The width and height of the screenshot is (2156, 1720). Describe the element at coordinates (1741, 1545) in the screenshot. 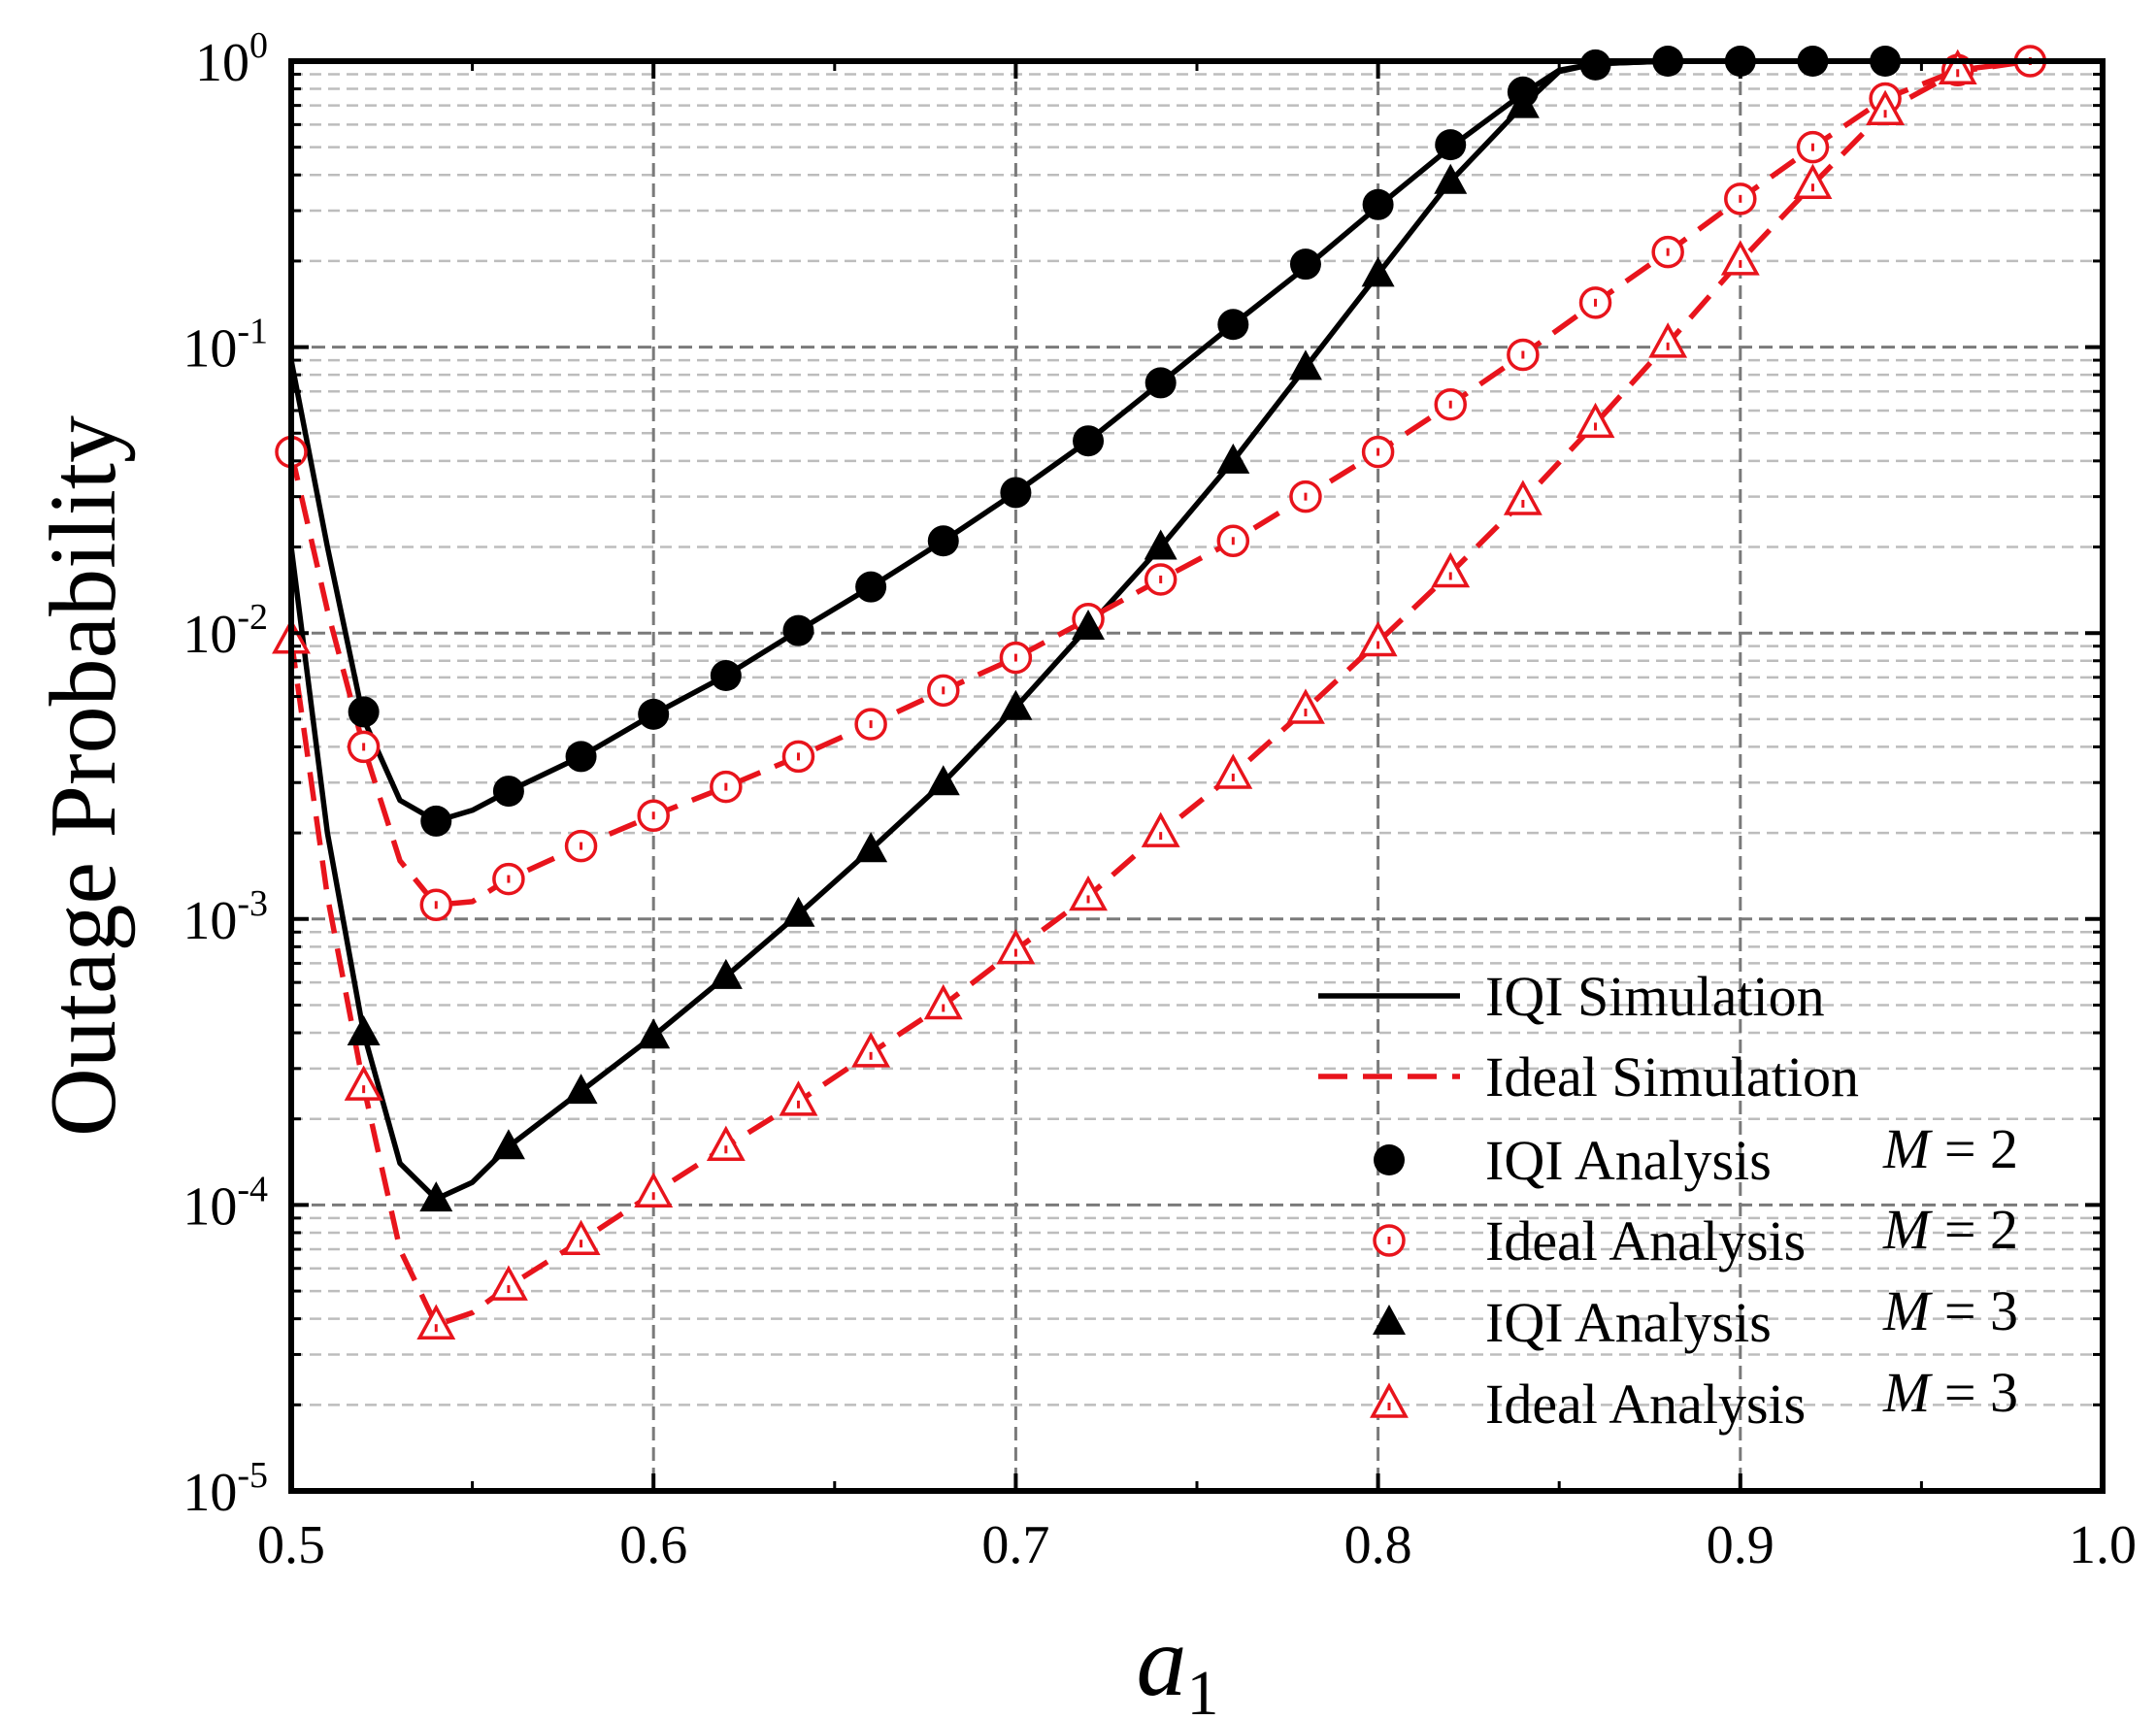

I see `x-tick-label: 0.9` at that location.